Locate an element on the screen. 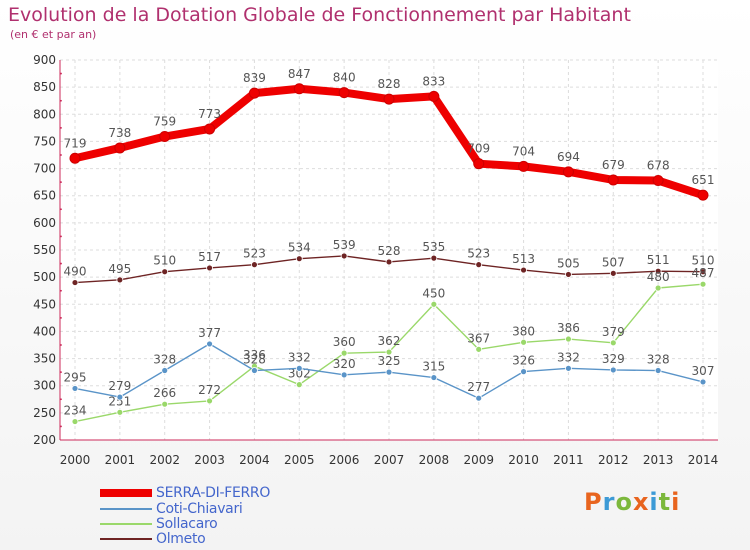 Image resolution: width=750 pixels, height=550 pixels. data-label-sollacaro: 386 is located at coordinates (568, 328).